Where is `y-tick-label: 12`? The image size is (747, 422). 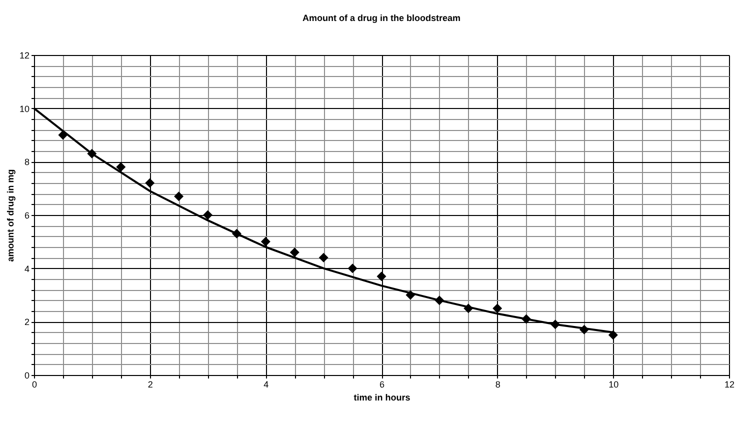
y-tick-label: 12 is located at coordinates (24, 55).